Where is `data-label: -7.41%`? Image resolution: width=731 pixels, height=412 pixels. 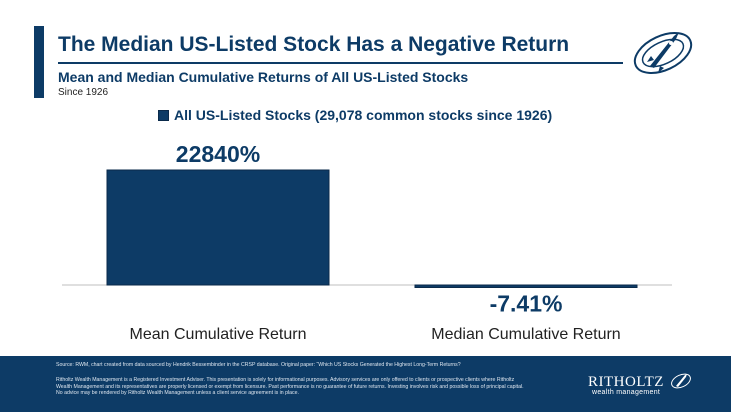 data-label: -7.41% is located at coordinates (526, 304).